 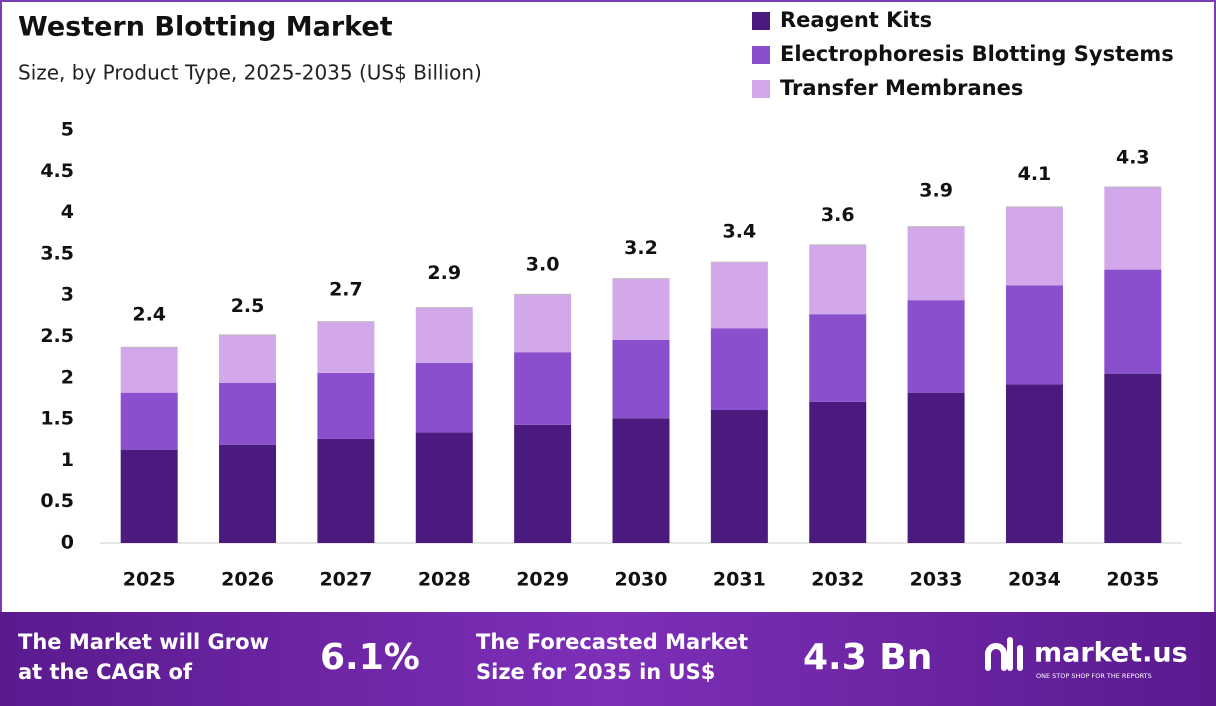 I want to click on banner-value: 4.3 Bn, so click(x=867, y=657).